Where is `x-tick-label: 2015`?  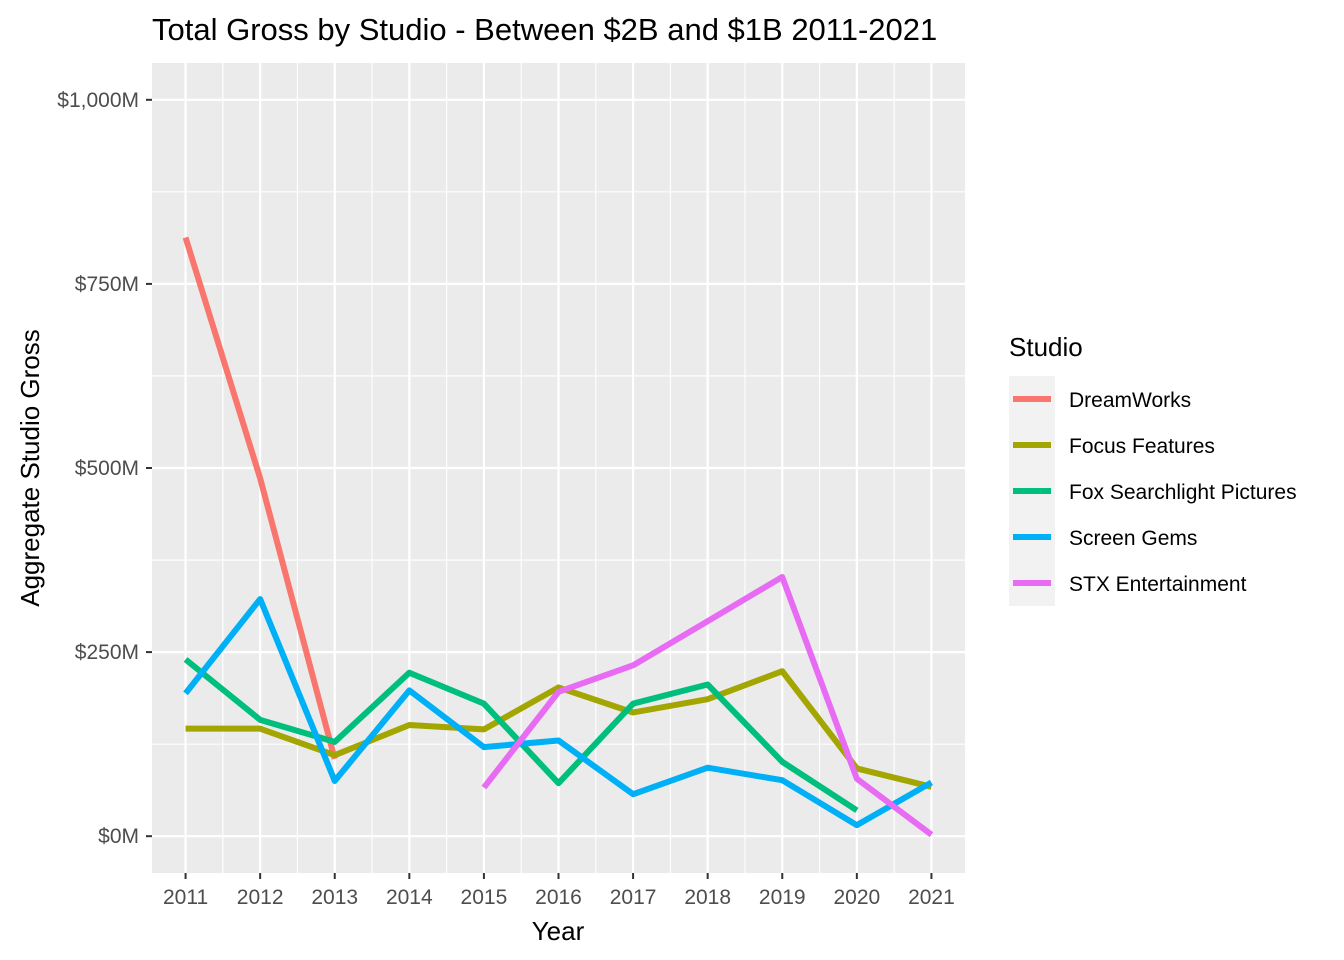
x-tick-label: 2015 is located at coordinates (484, 897).